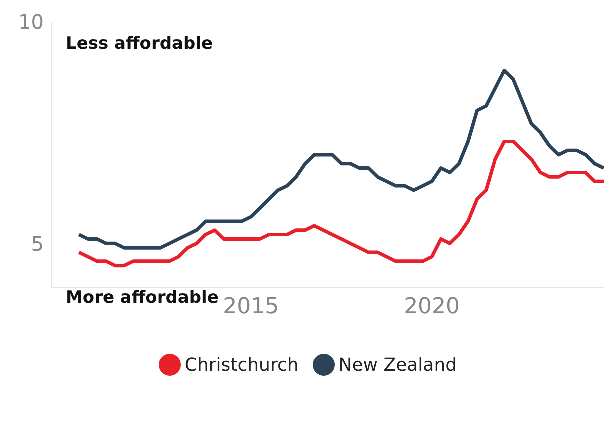  I want to click on legend-label: New Zealand, so click(398, 365).